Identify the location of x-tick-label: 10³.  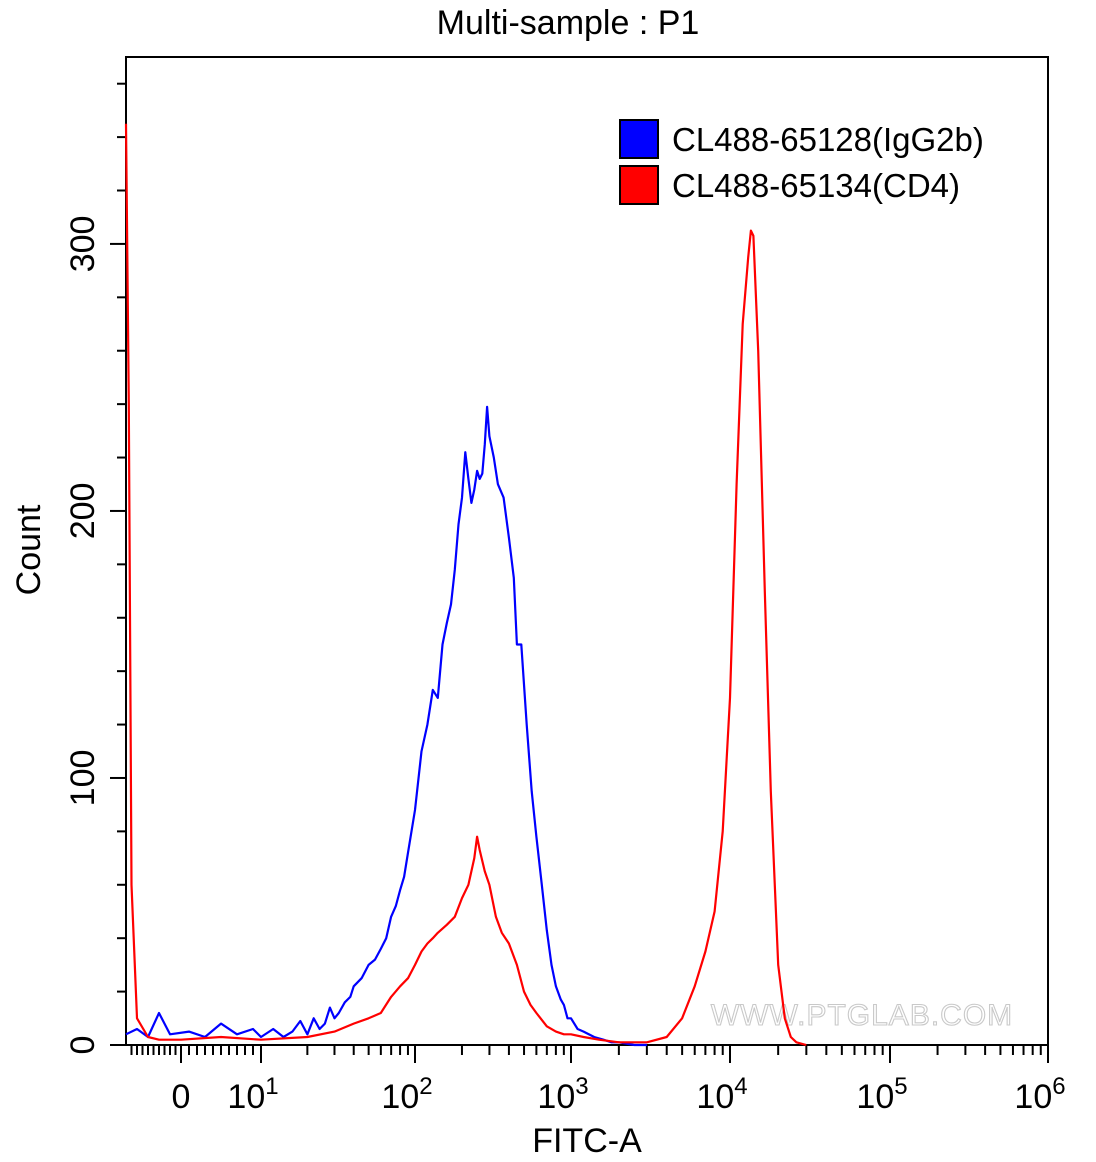
(562, 1094).